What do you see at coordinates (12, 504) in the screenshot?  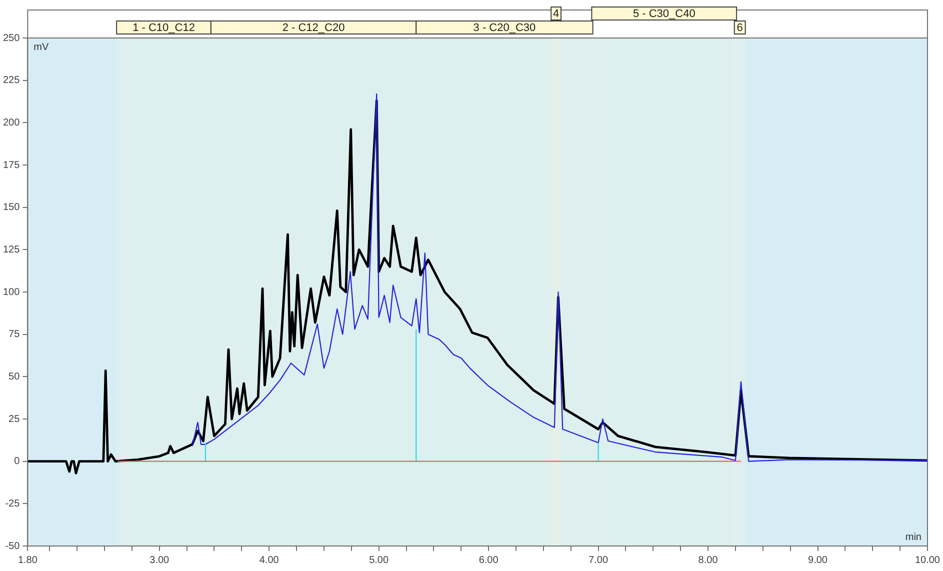 I see `y-tick-label: -25` at bounding box center [12, 504].